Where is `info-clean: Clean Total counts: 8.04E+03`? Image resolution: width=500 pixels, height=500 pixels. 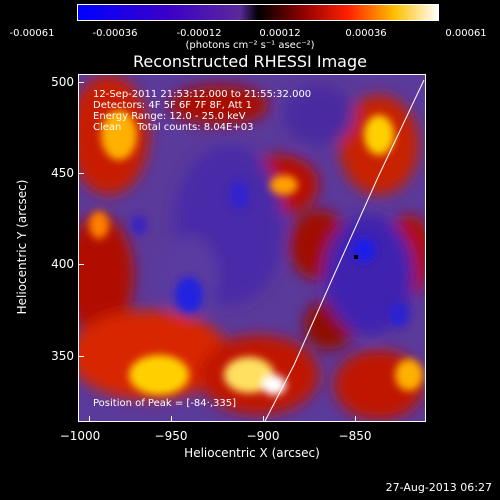 info-clean: Clean Total counts: 8.04E+03 is located at coordinates (173, 127).